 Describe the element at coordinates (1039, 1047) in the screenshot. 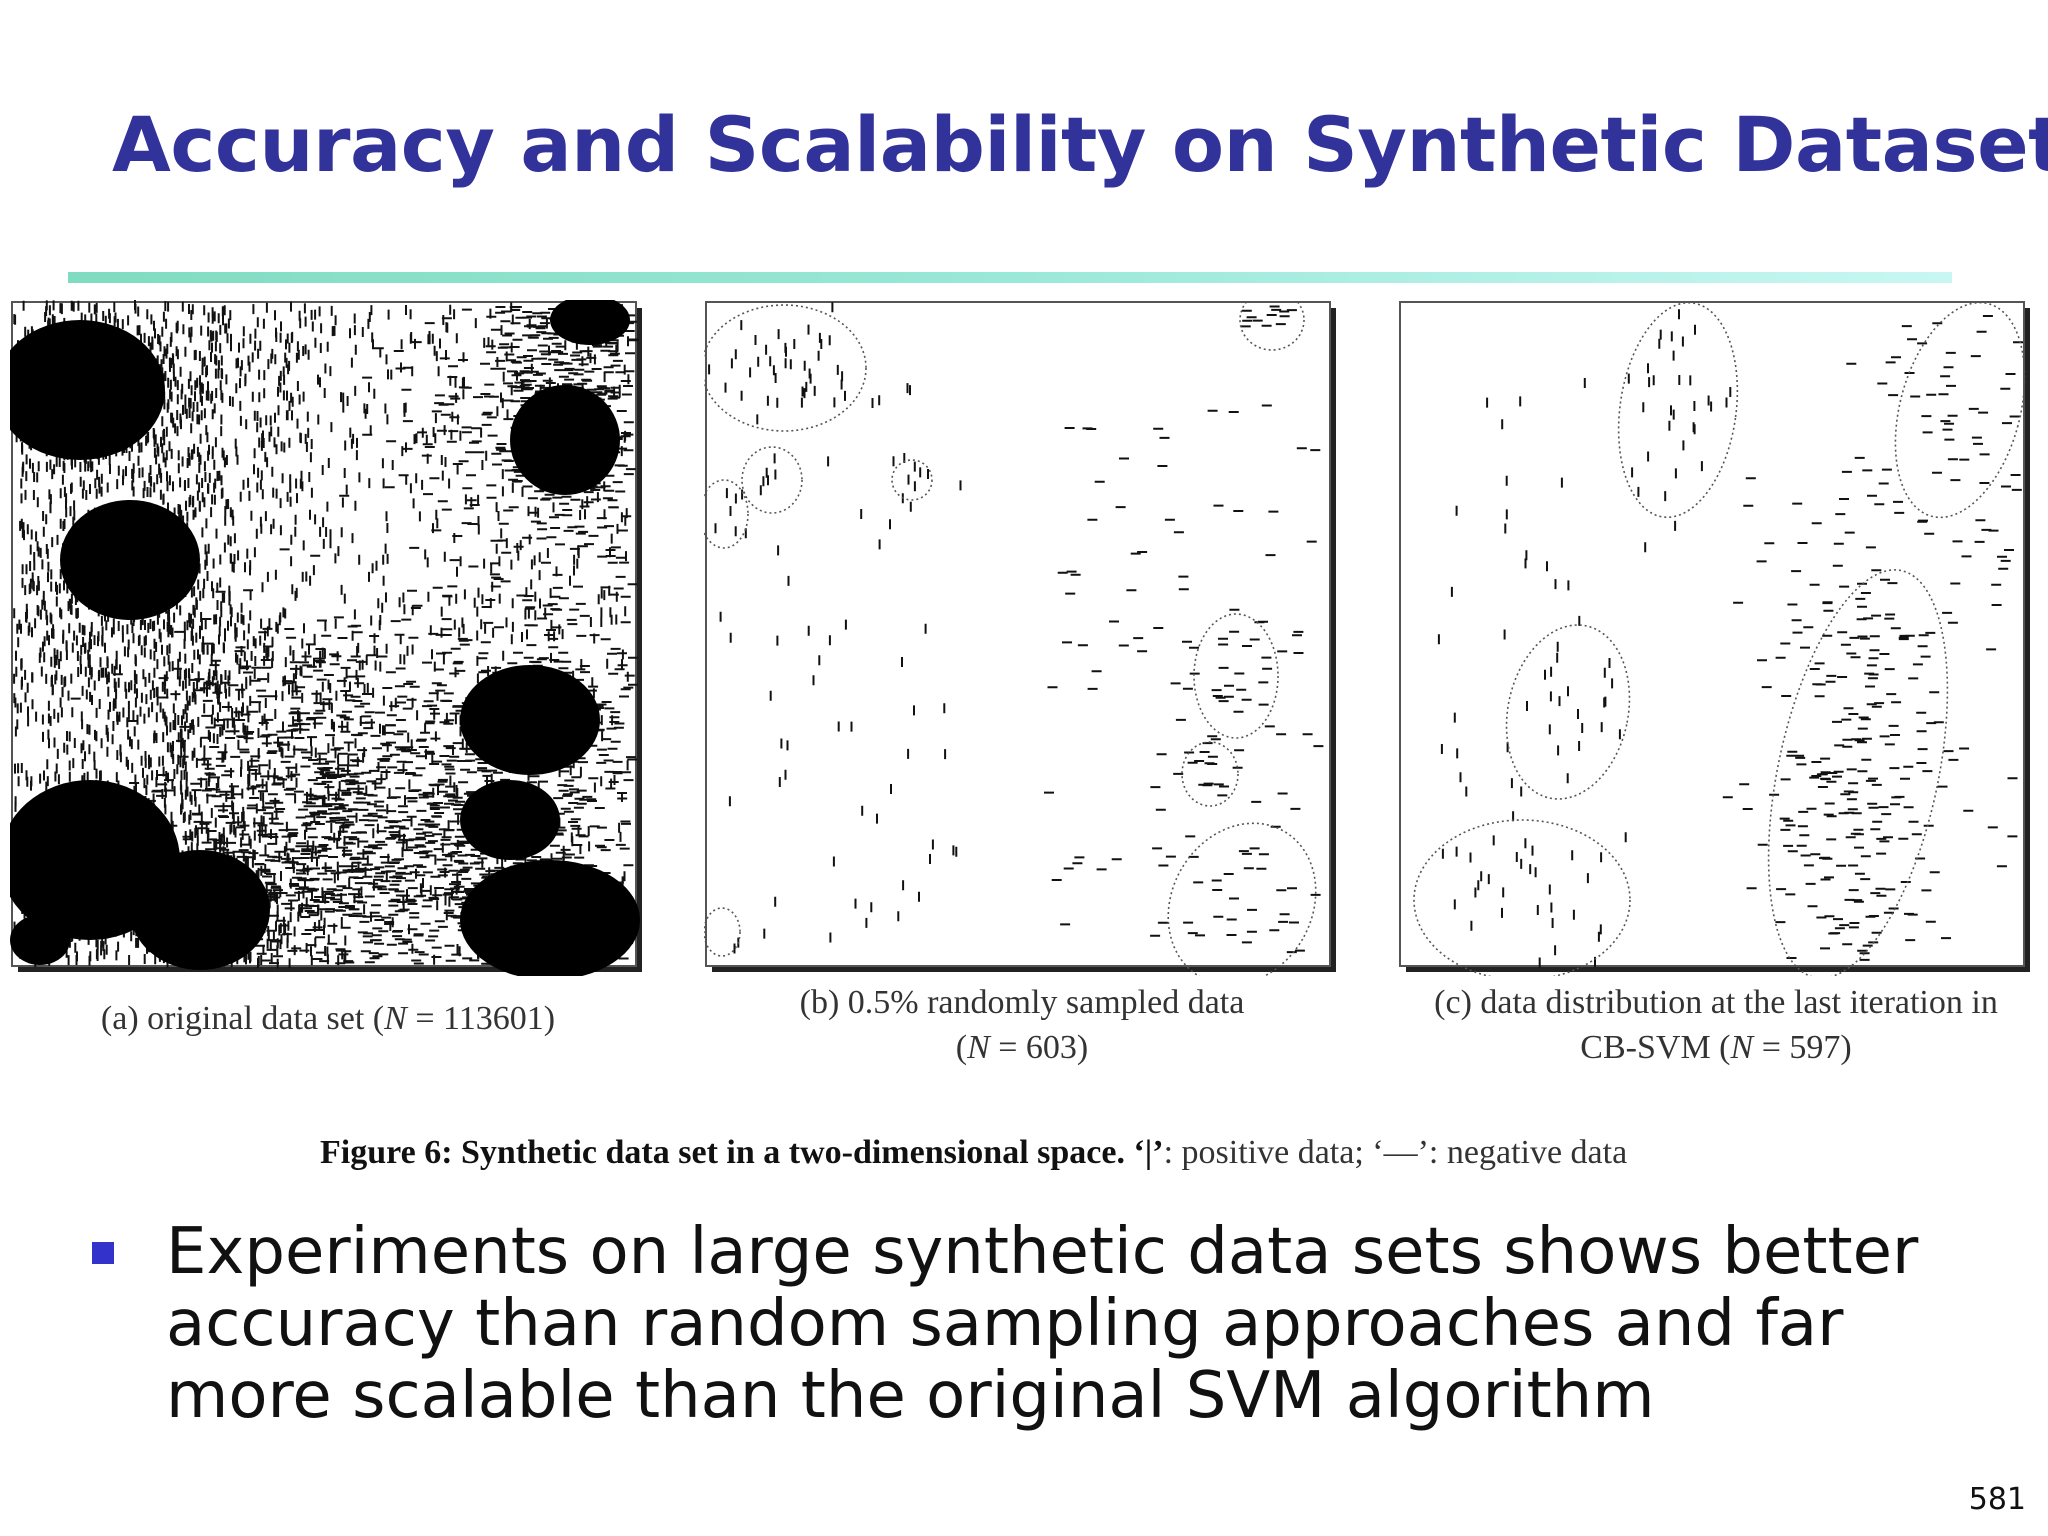

I see `panel-b-caption-rest: = 603)` at that location.